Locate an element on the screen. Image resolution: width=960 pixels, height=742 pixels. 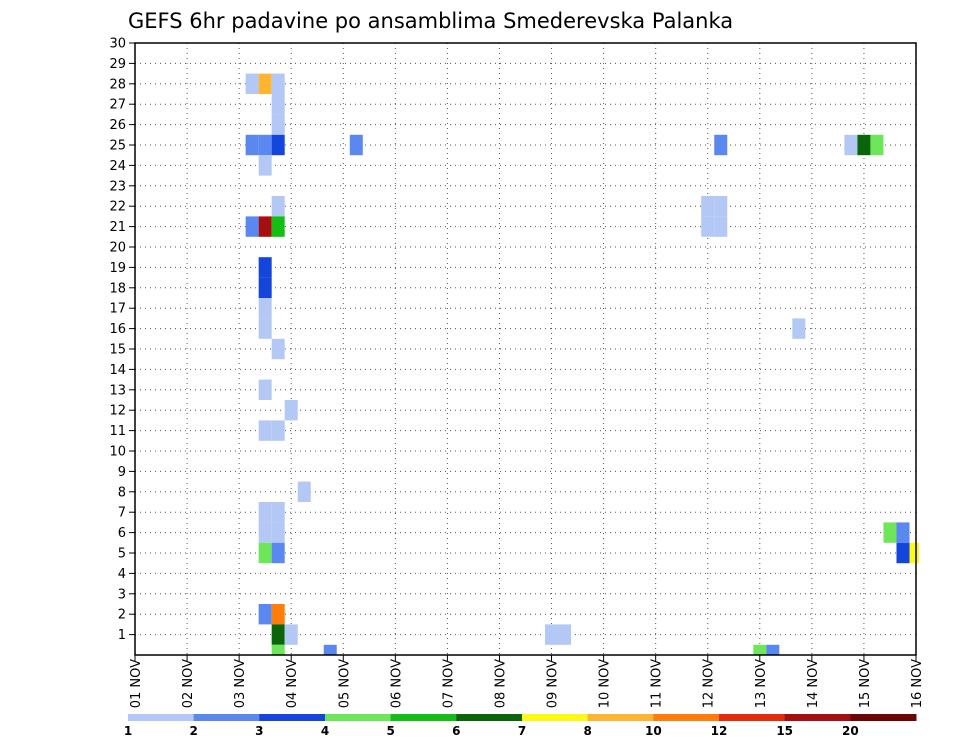
x-tick-label: 16 NOV is located at coordinates (917, 683).